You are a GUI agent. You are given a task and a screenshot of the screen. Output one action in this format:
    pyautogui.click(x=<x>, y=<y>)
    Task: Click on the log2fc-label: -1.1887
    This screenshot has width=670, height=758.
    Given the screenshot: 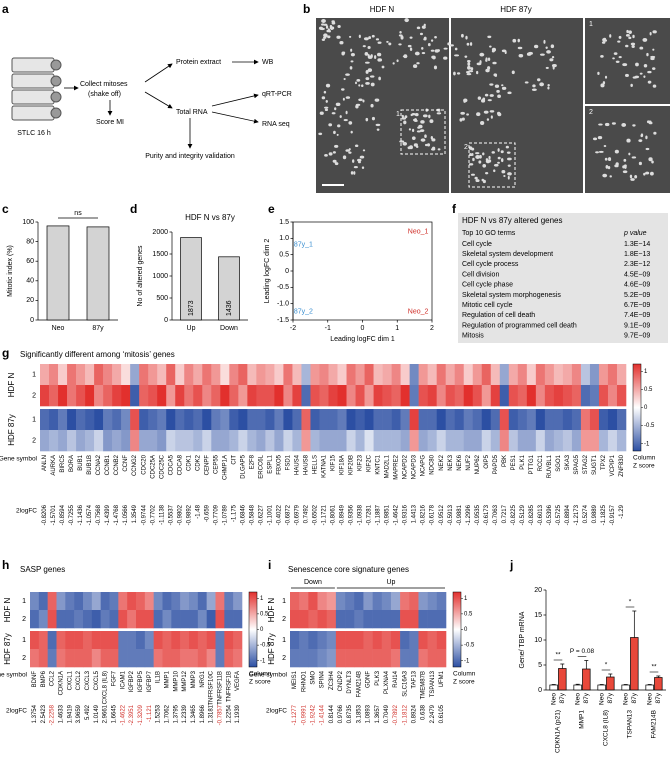 What is the action you would take?
    pyautogui.click(x=379, y=514)
    